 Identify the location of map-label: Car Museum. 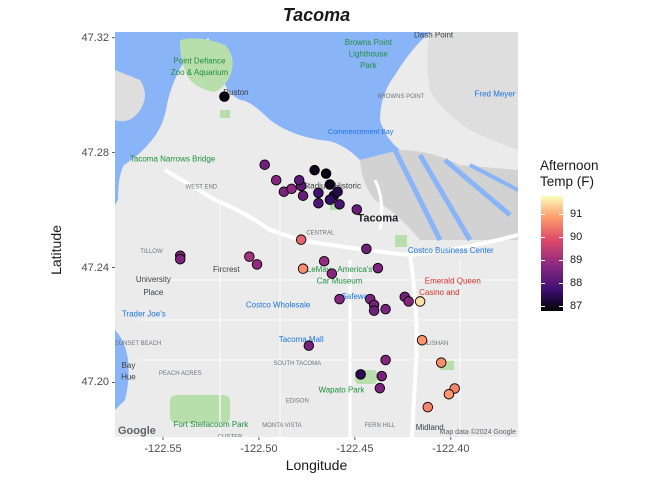
(340, 280).